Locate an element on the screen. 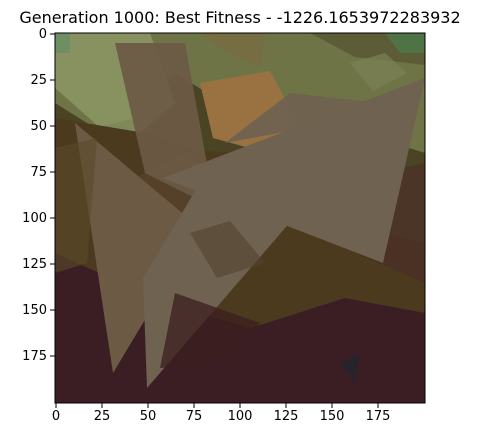  y-tick-label-0: 0 is located at coordinates (43, 34).